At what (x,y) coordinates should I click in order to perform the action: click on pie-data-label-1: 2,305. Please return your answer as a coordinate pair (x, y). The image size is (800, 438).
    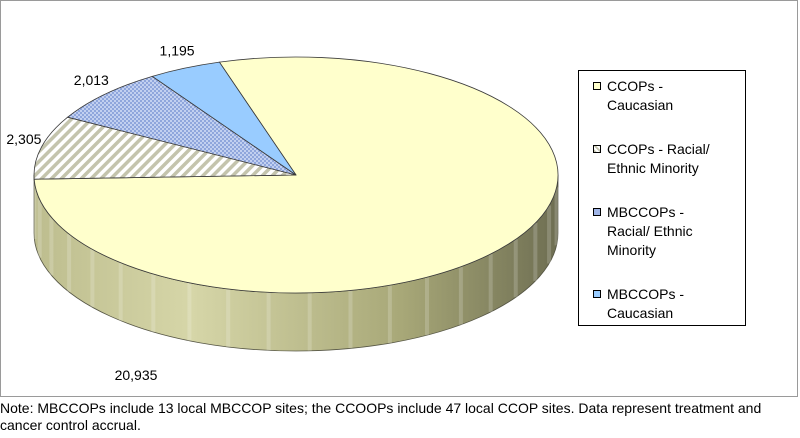
    Looking at the image, I should click on (23, 139).